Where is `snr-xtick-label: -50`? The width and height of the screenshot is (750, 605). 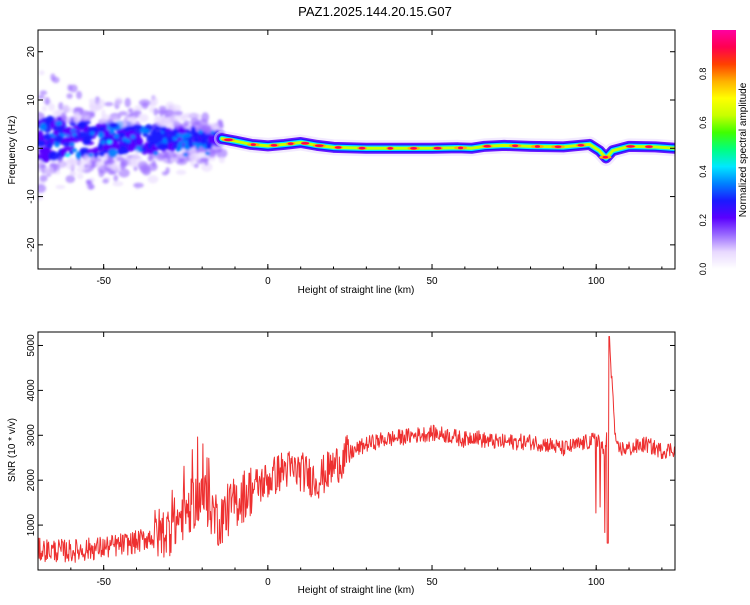
snr-xtick-label: -50 is located at coordinates (103, 582).